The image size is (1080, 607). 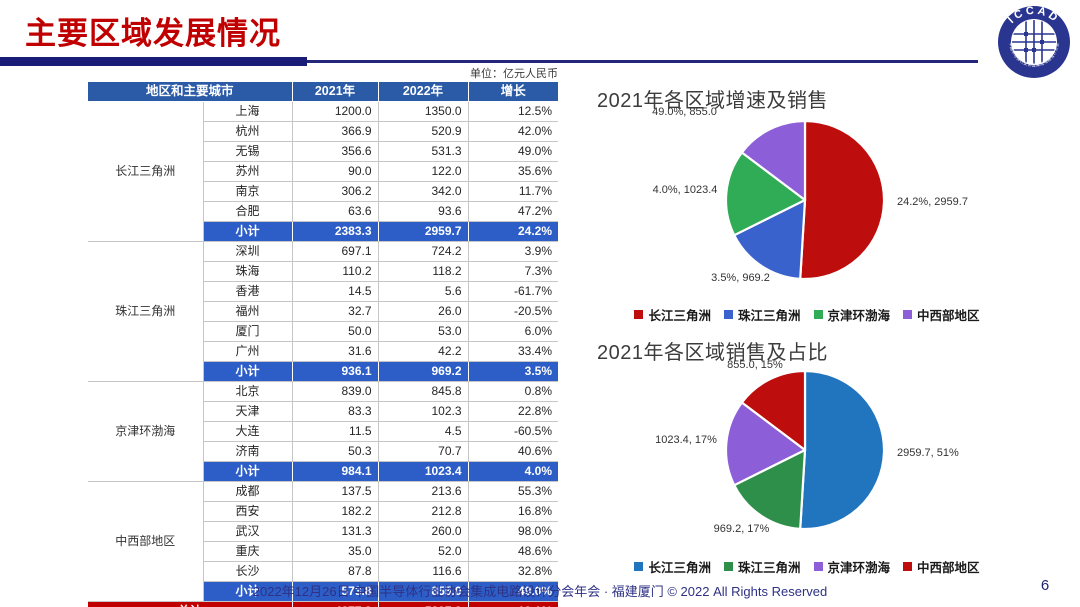 I want to click on chart1-title: 2021年各区域增速及销售, so click(x=712, y=101).